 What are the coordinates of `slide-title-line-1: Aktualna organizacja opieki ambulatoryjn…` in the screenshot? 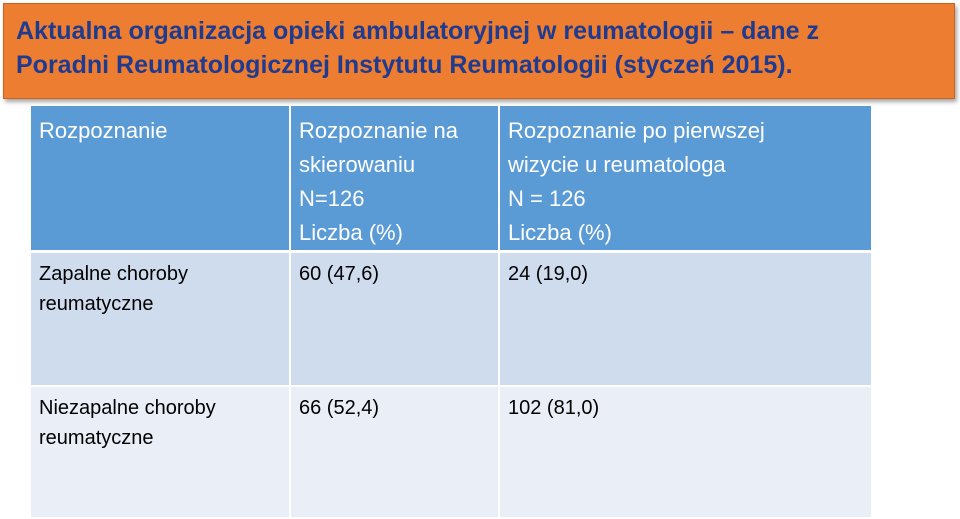 It's located at (417, 31).